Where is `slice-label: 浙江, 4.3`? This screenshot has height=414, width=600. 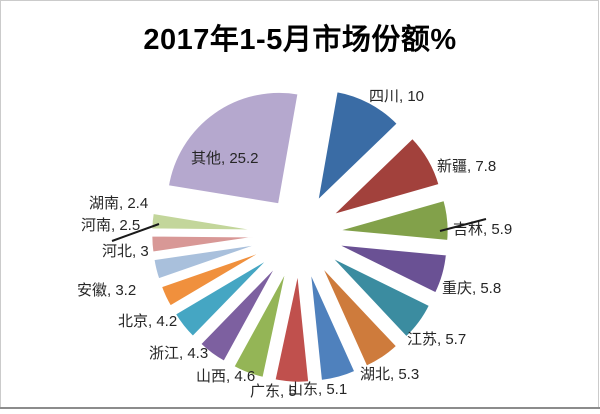 slice-label: 浙江, 4.3 is located at coordinates (179, 353).